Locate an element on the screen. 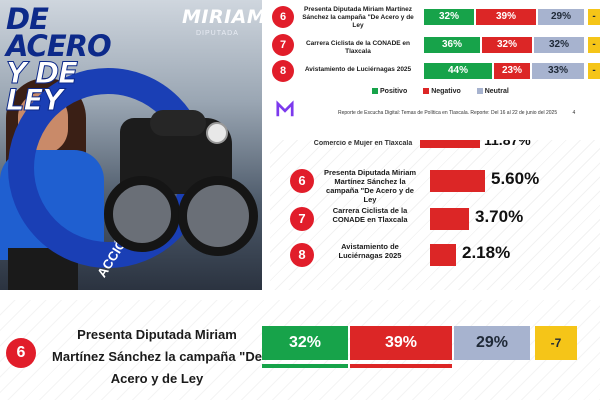 This screenshot has width=600, height=400. motorcycle-tank is located at coordinates (178, 123).